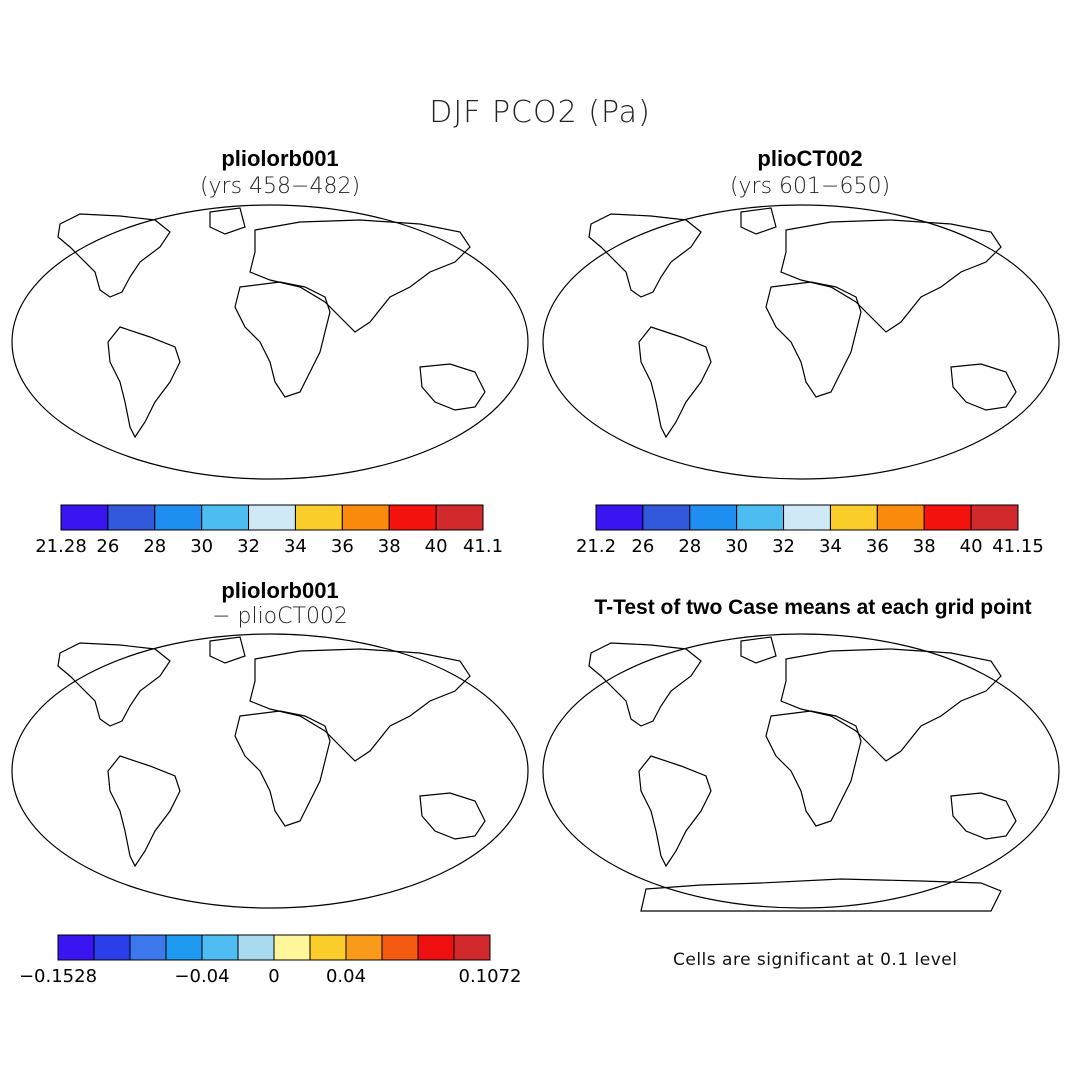  What do you see at coordinates (280, 158) in the screenshot?
I see `panel1-title: pliolorb001` at bounding box center [280, 158].